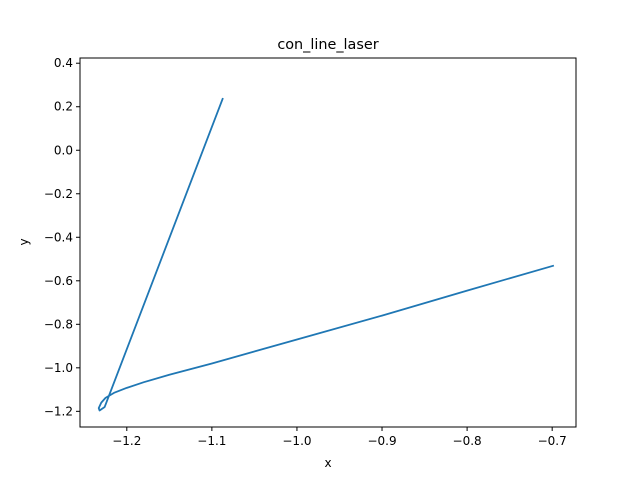 The height and width of the screenshot is (480, 640). I want to click on x-tick-label: −0.9, so click(381, 441).